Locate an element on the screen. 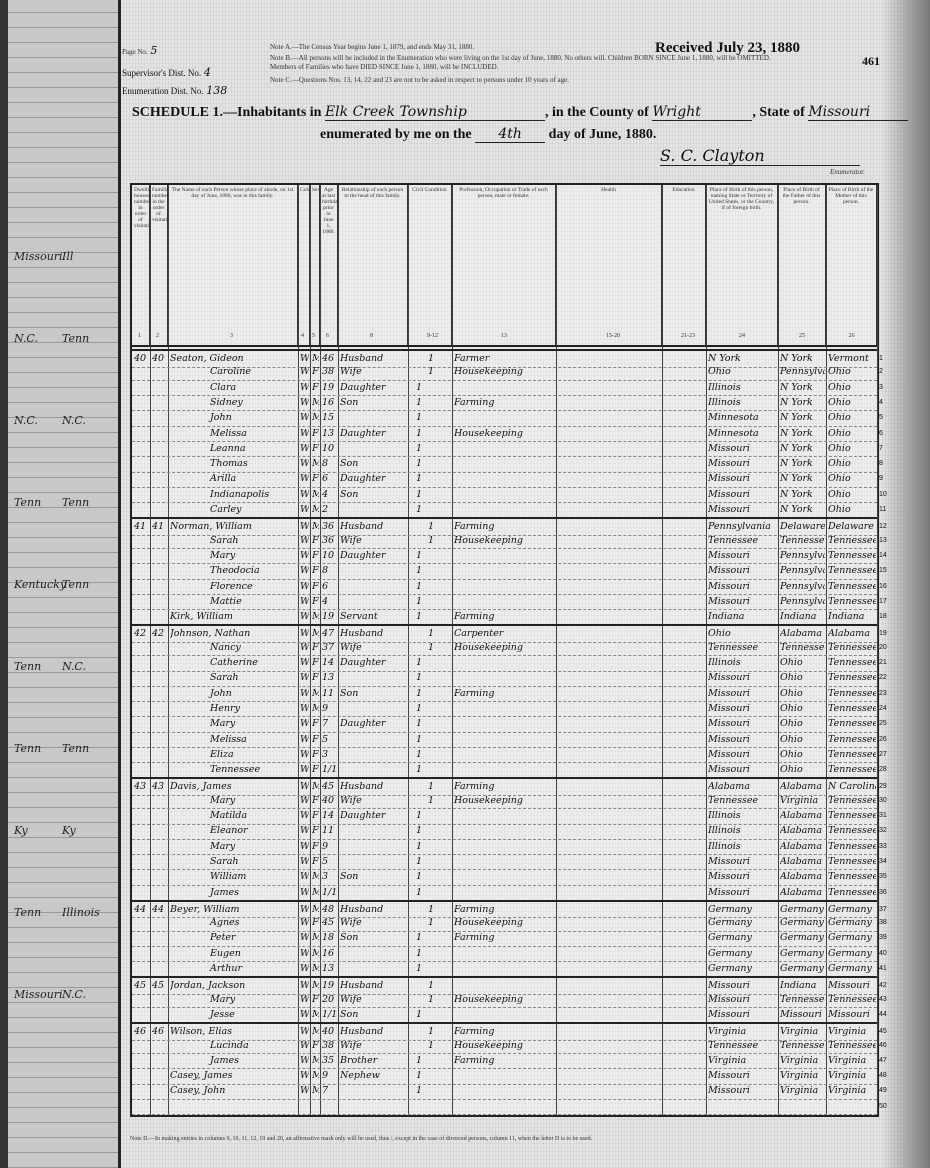  cell-fbp: Pennsylvania is located at coordinates (802, 372).